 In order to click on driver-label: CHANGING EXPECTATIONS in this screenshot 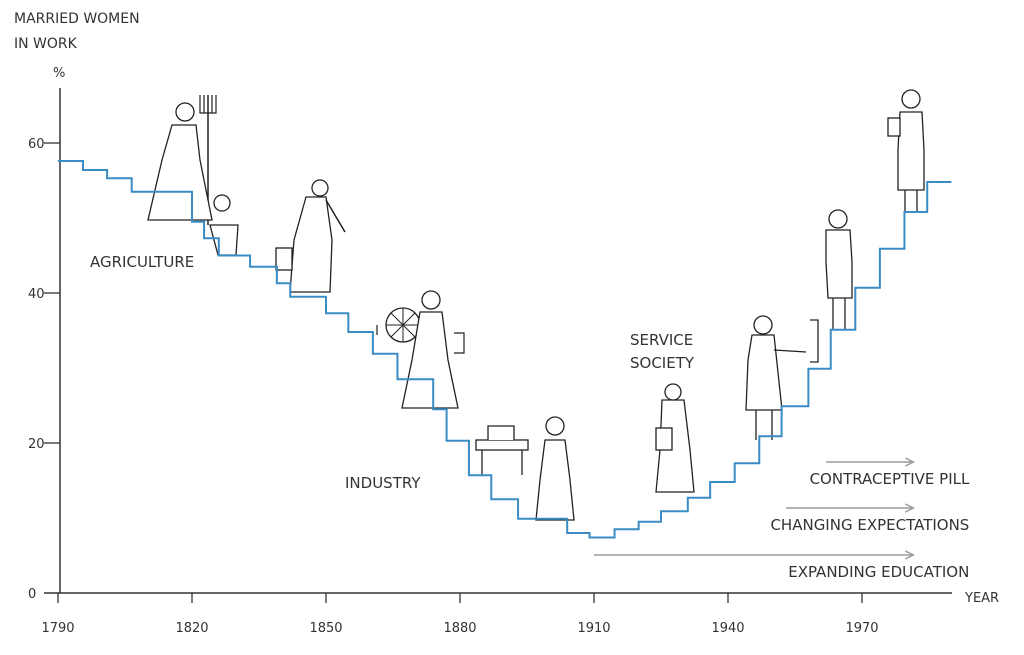, I will do `click(869, 525)`.